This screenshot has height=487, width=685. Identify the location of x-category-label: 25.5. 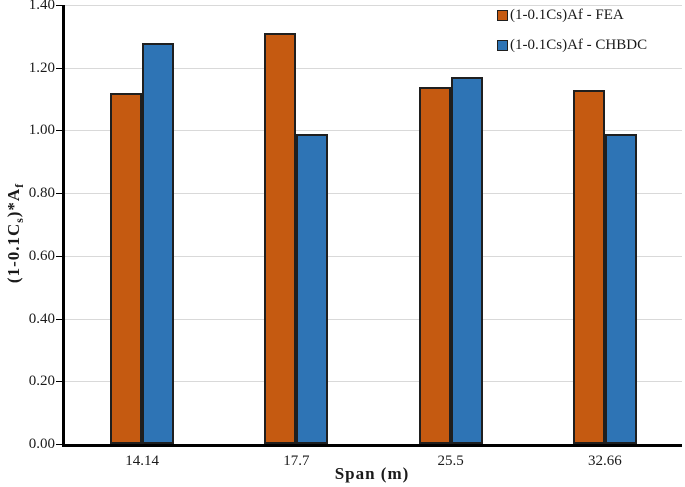
(450, 461).